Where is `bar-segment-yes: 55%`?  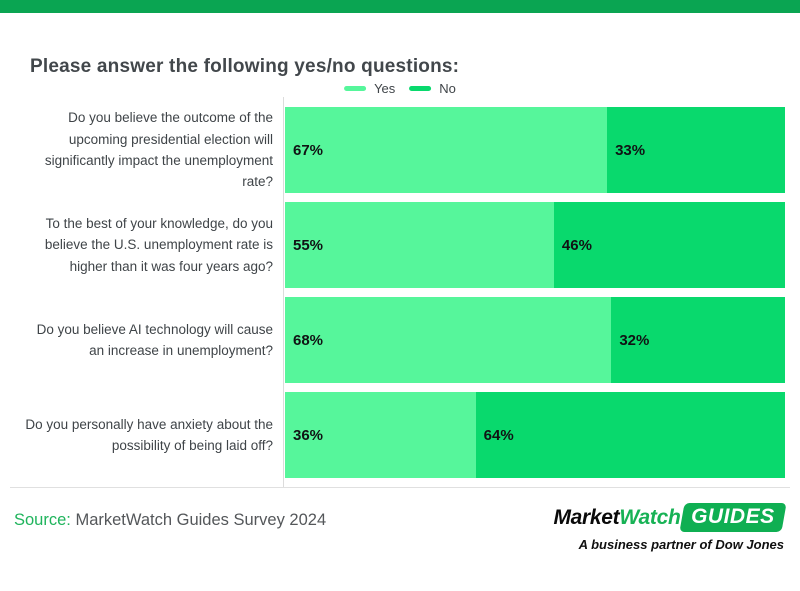
bar-segment-yes: 55% is located at coordinates (419, 245).